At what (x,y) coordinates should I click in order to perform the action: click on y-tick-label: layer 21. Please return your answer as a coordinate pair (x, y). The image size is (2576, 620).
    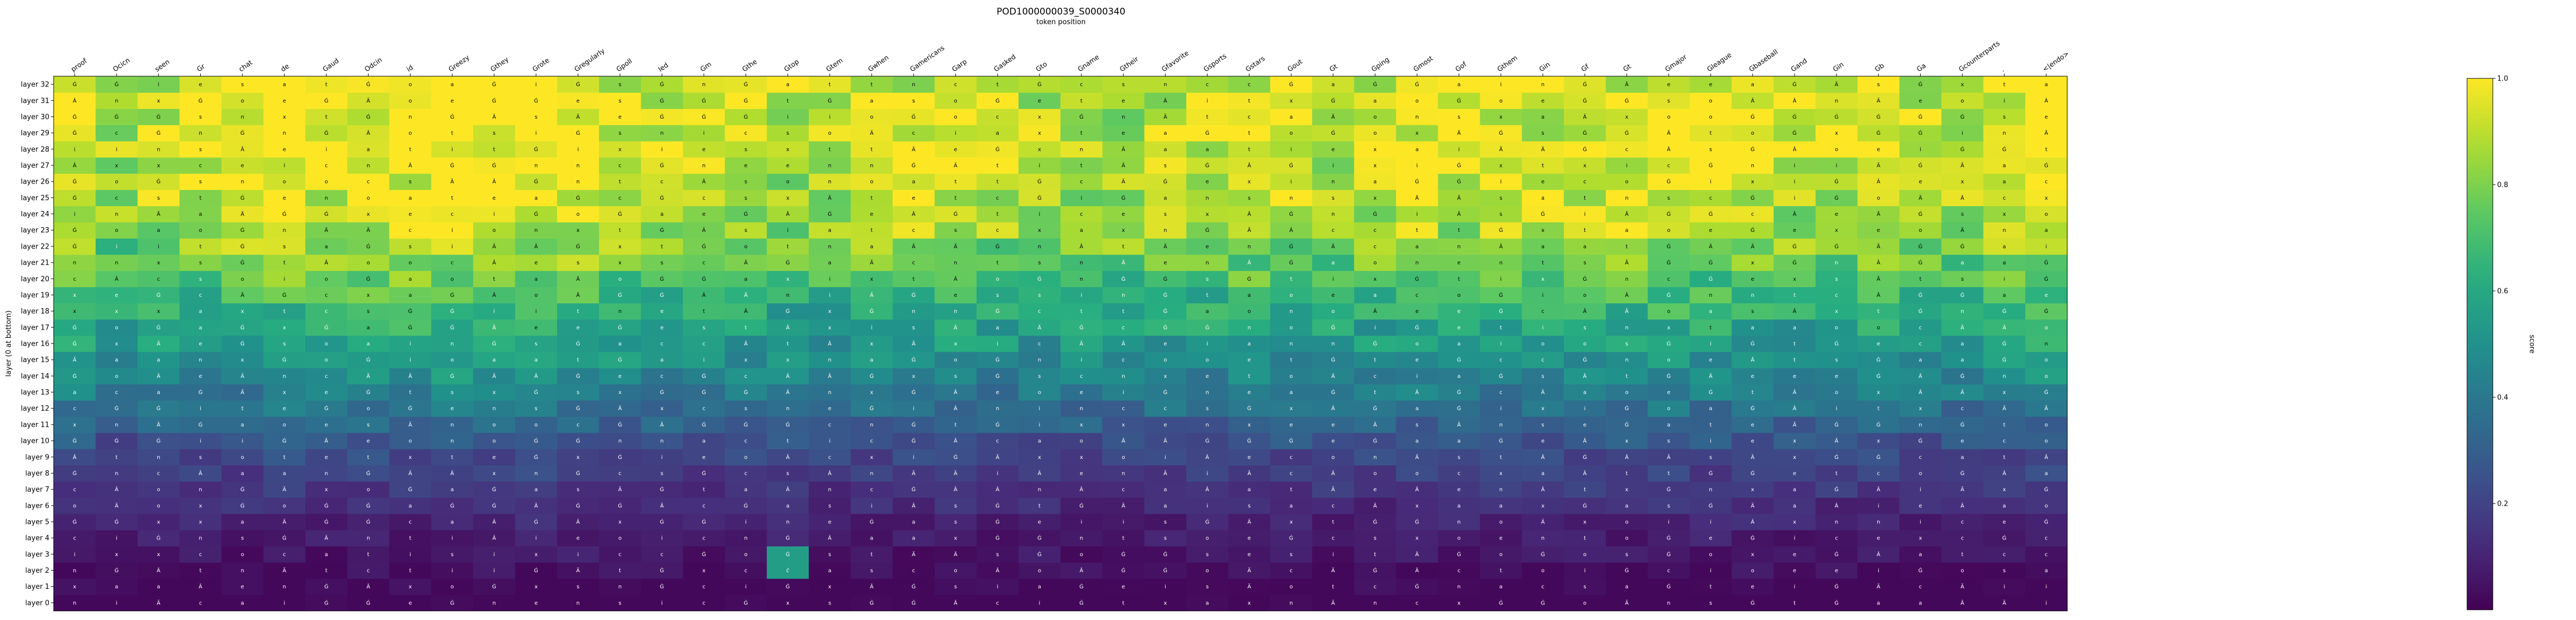
    Looking at the image, I should click on (35, 263).